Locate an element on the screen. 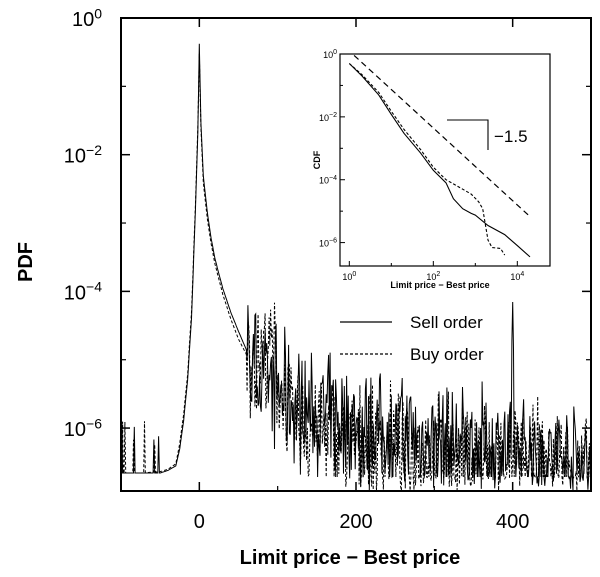 Image resolution: width=600 pixels, height=577 pixels. x-tick-label: 200 is located at coordinates (355, 522).